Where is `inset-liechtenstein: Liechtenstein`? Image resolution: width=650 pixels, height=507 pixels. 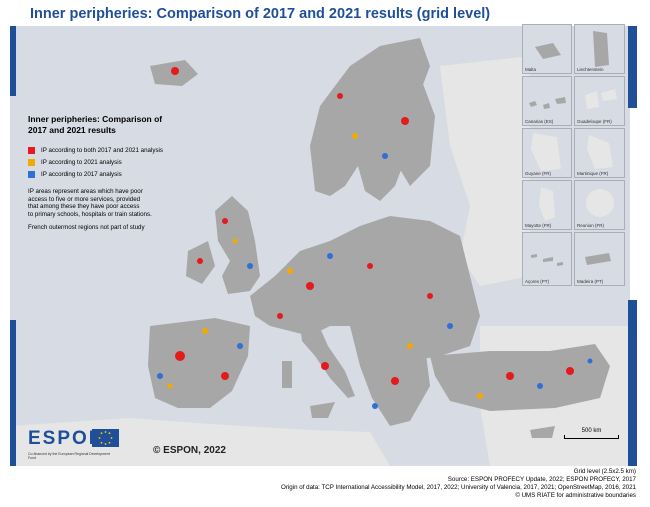
inset-liechtenstein: Liechtenstein is located at coordinates (599, 49).